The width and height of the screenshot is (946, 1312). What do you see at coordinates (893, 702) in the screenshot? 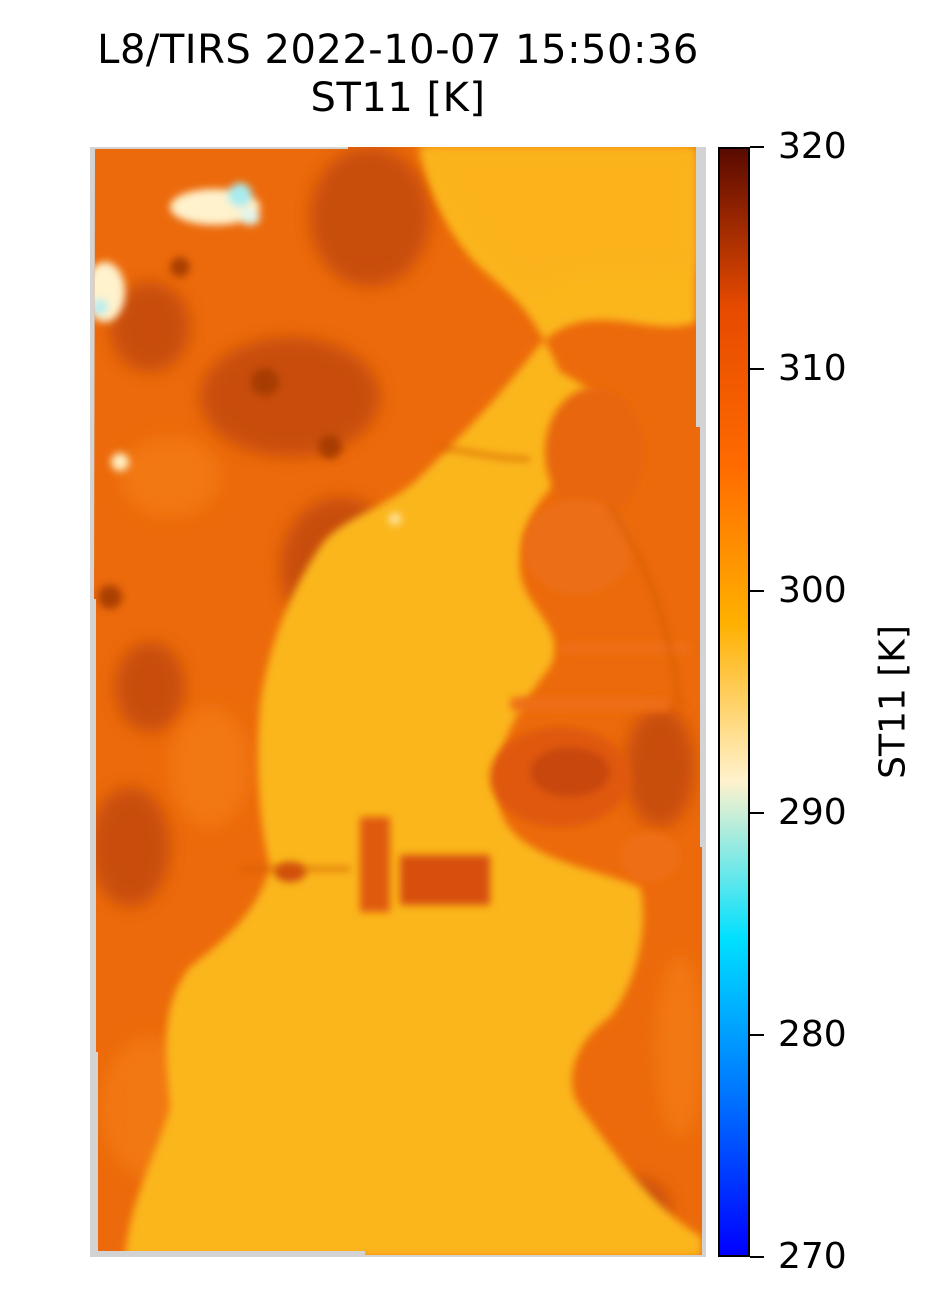
I see `colorbar-label: ST11 [K]` at bounding box center [893, 702].